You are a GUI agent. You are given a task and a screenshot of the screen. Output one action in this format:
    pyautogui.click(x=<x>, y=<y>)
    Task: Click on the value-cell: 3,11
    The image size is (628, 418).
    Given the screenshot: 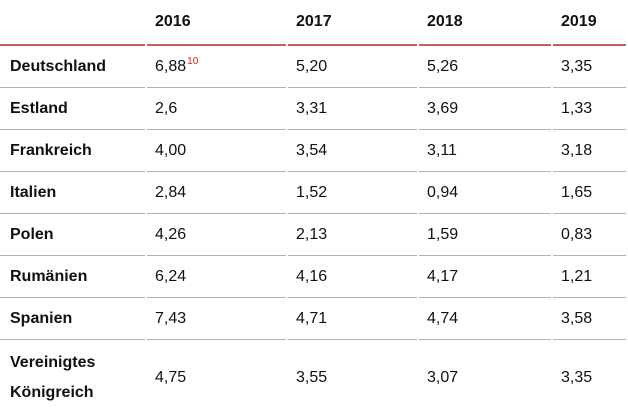 What is the action you would take?
    pyautogui.click(x=485, y=151)
    